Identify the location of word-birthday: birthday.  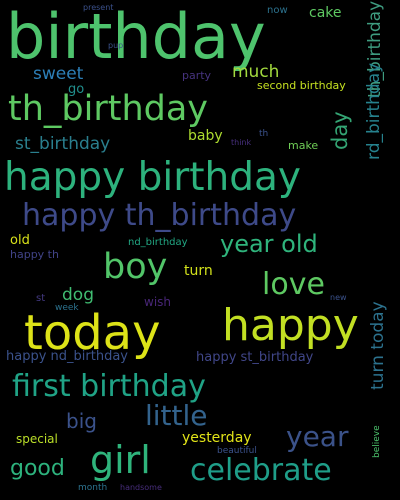
(136, 36).